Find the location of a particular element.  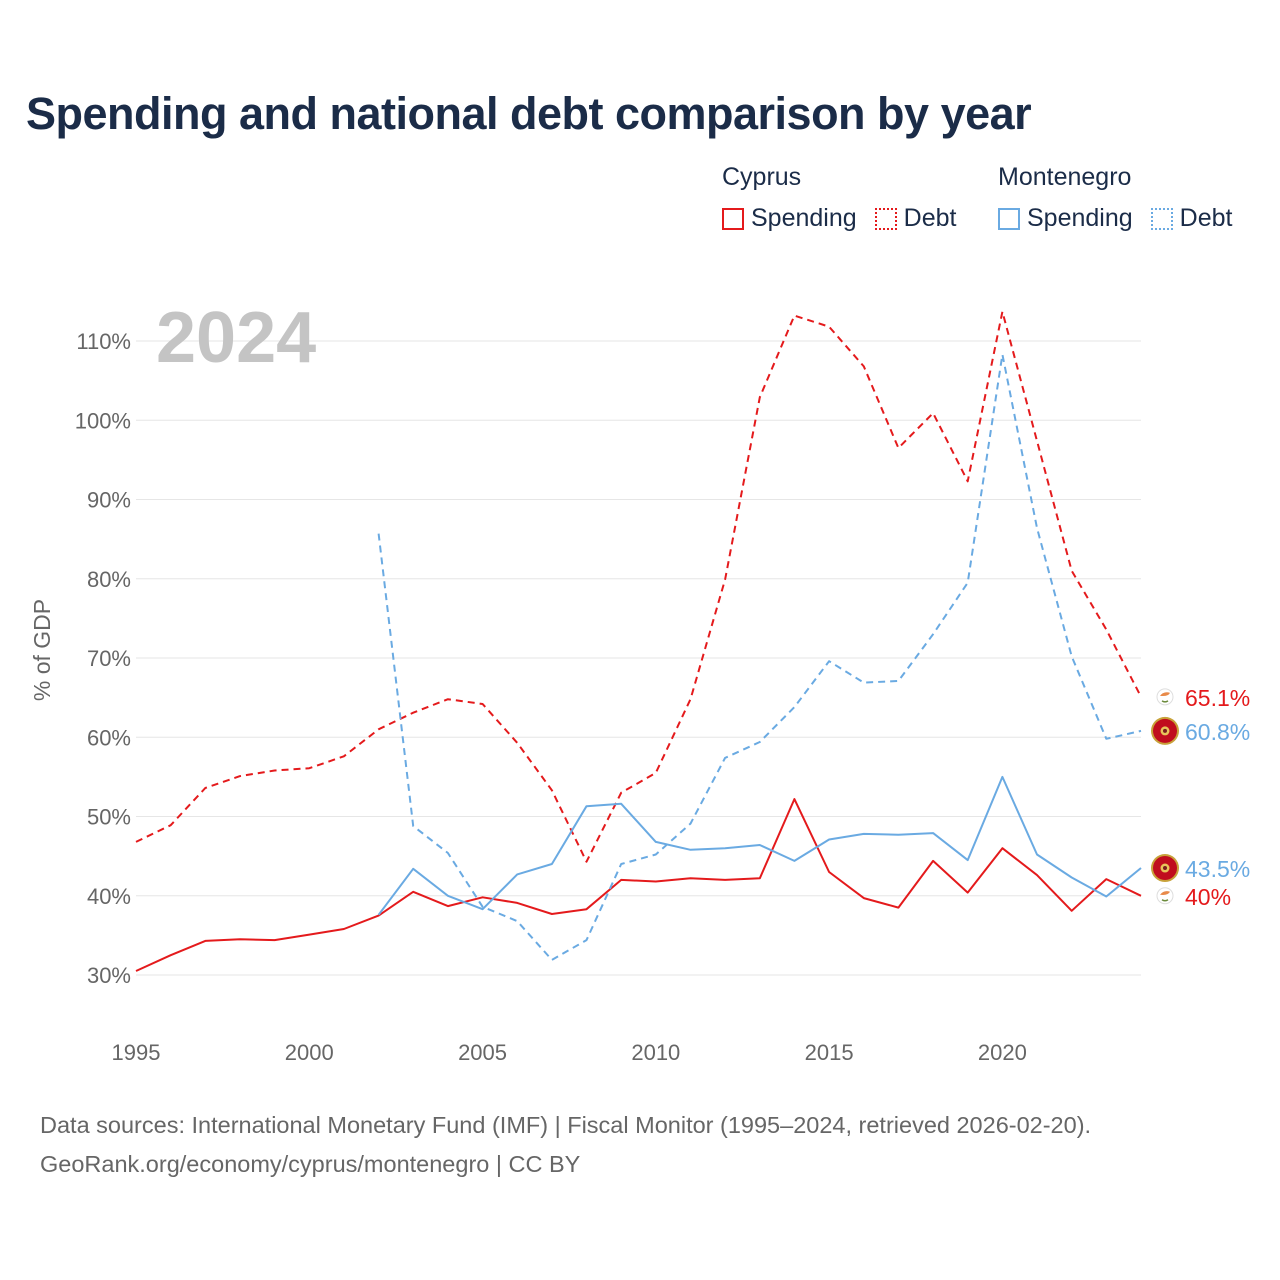

x-axis-ticks: 1995 2000 2005 2010 2015 2020 is located at coordinates (569, 1052).